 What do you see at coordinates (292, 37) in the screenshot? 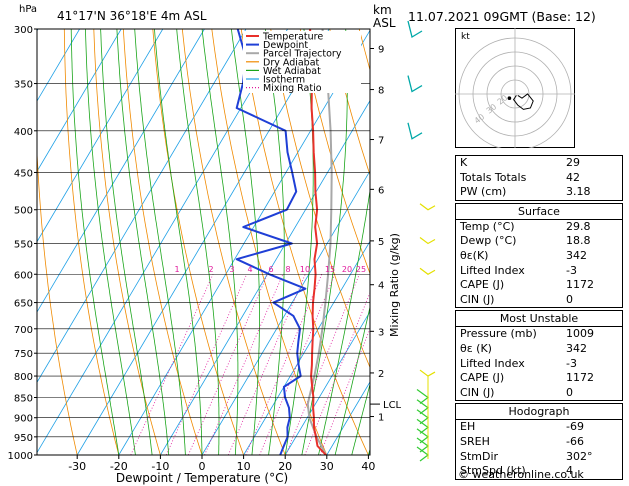
I see `legend-label: Temperature` at bounding box center [292, 37].